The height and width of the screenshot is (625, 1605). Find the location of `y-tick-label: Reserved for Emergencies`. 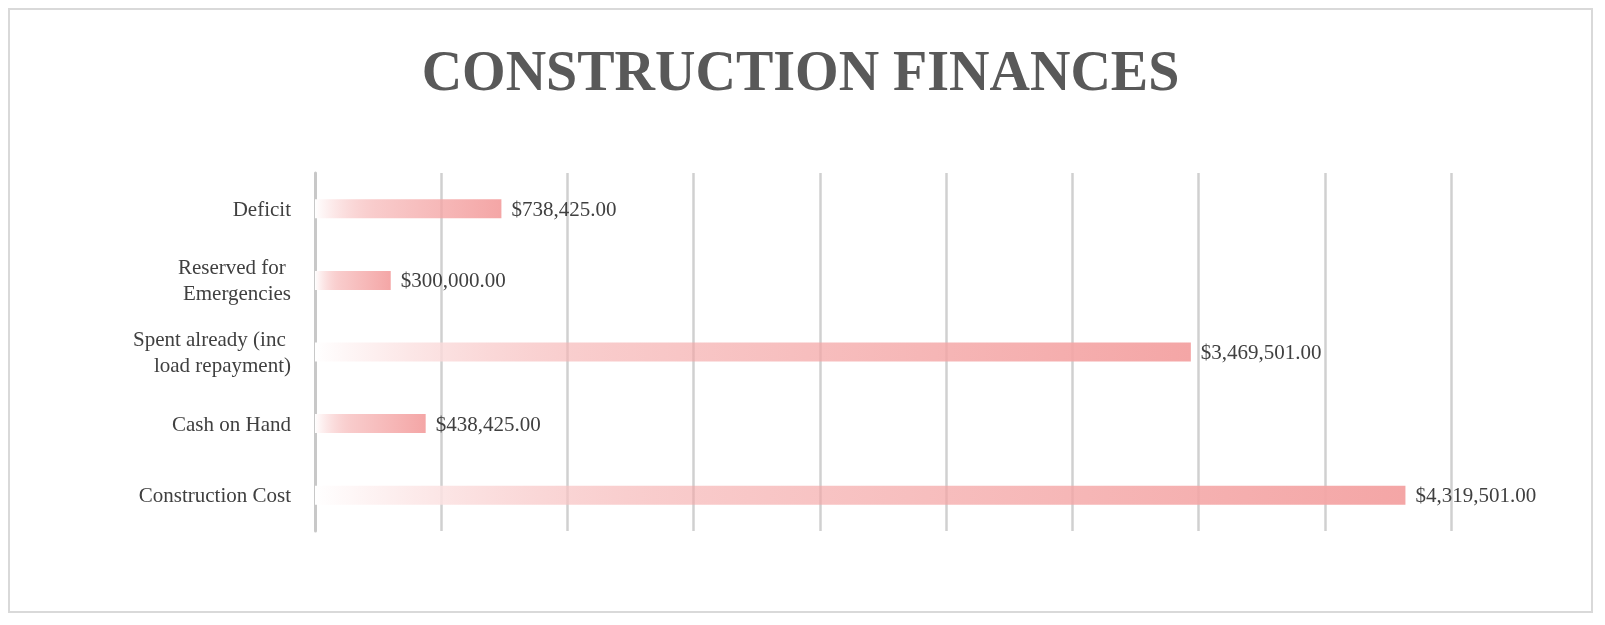

y-tick-label: Reserved for Emergencies is located at coordinates (234, 280).